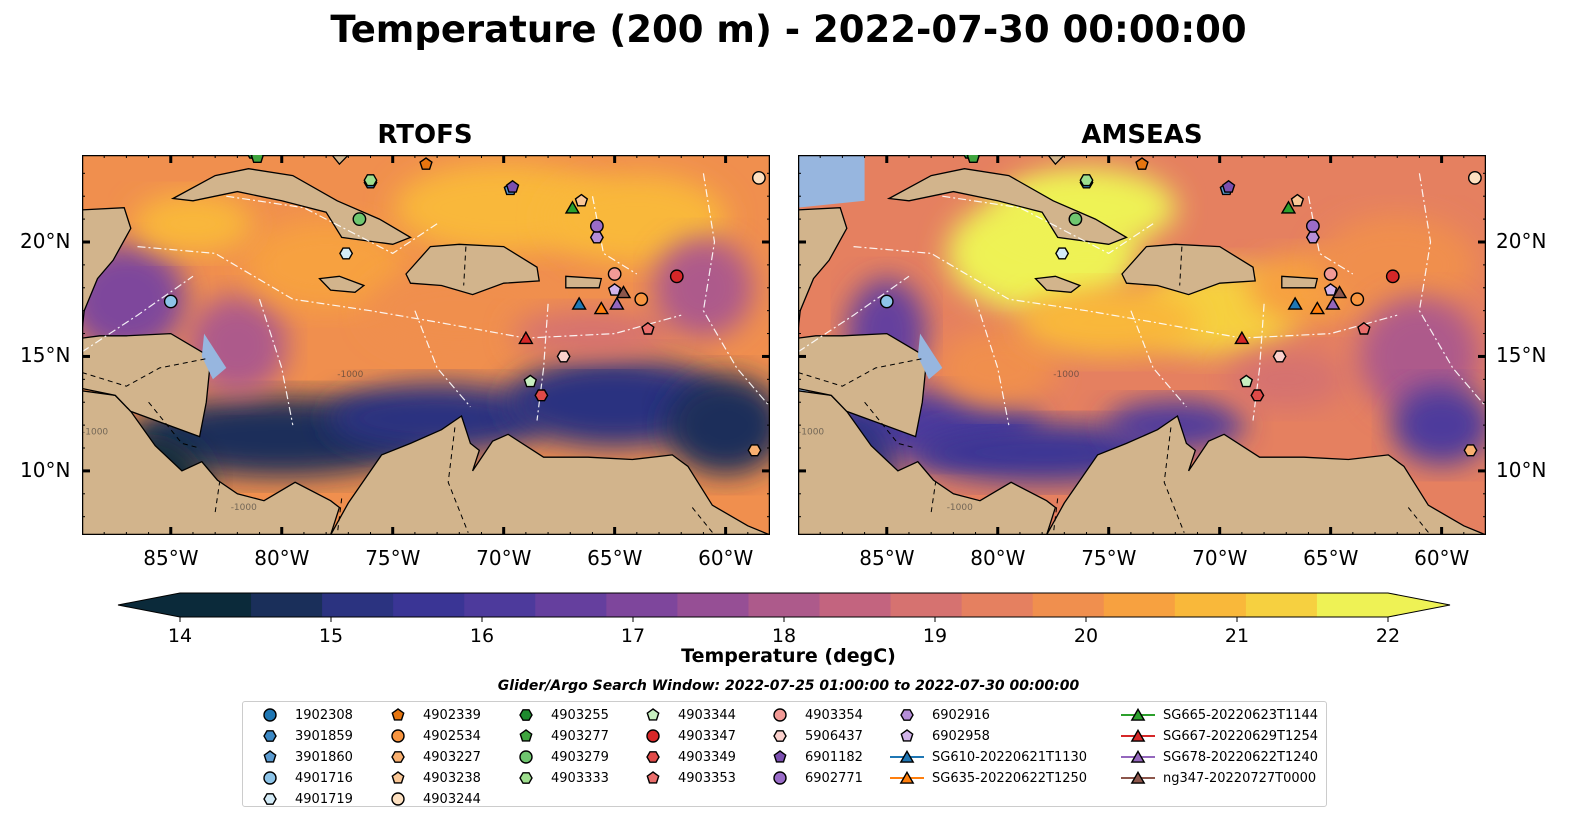 The width and height of the screenshot is (1577, 826). I want to click on eez-boundaries, so click(426, 299).